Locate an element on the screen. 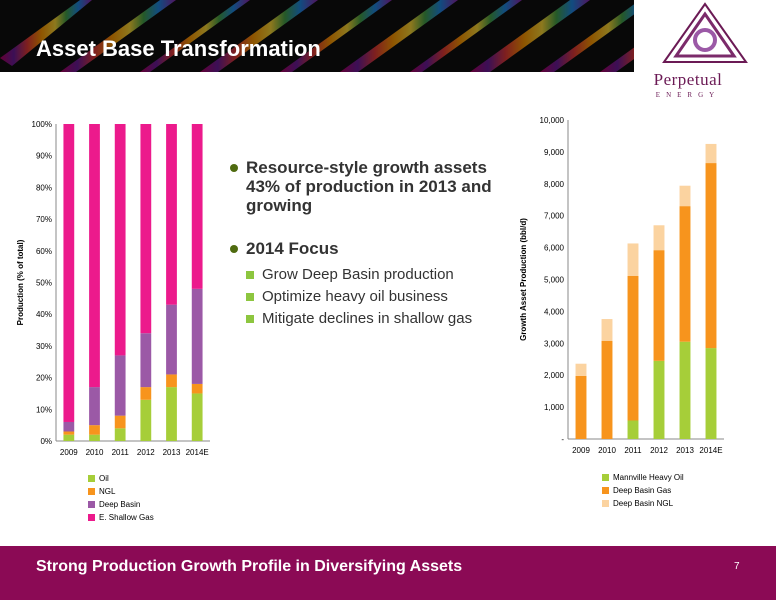  y-tick-label: 50% is located at coordinates (44, 283).